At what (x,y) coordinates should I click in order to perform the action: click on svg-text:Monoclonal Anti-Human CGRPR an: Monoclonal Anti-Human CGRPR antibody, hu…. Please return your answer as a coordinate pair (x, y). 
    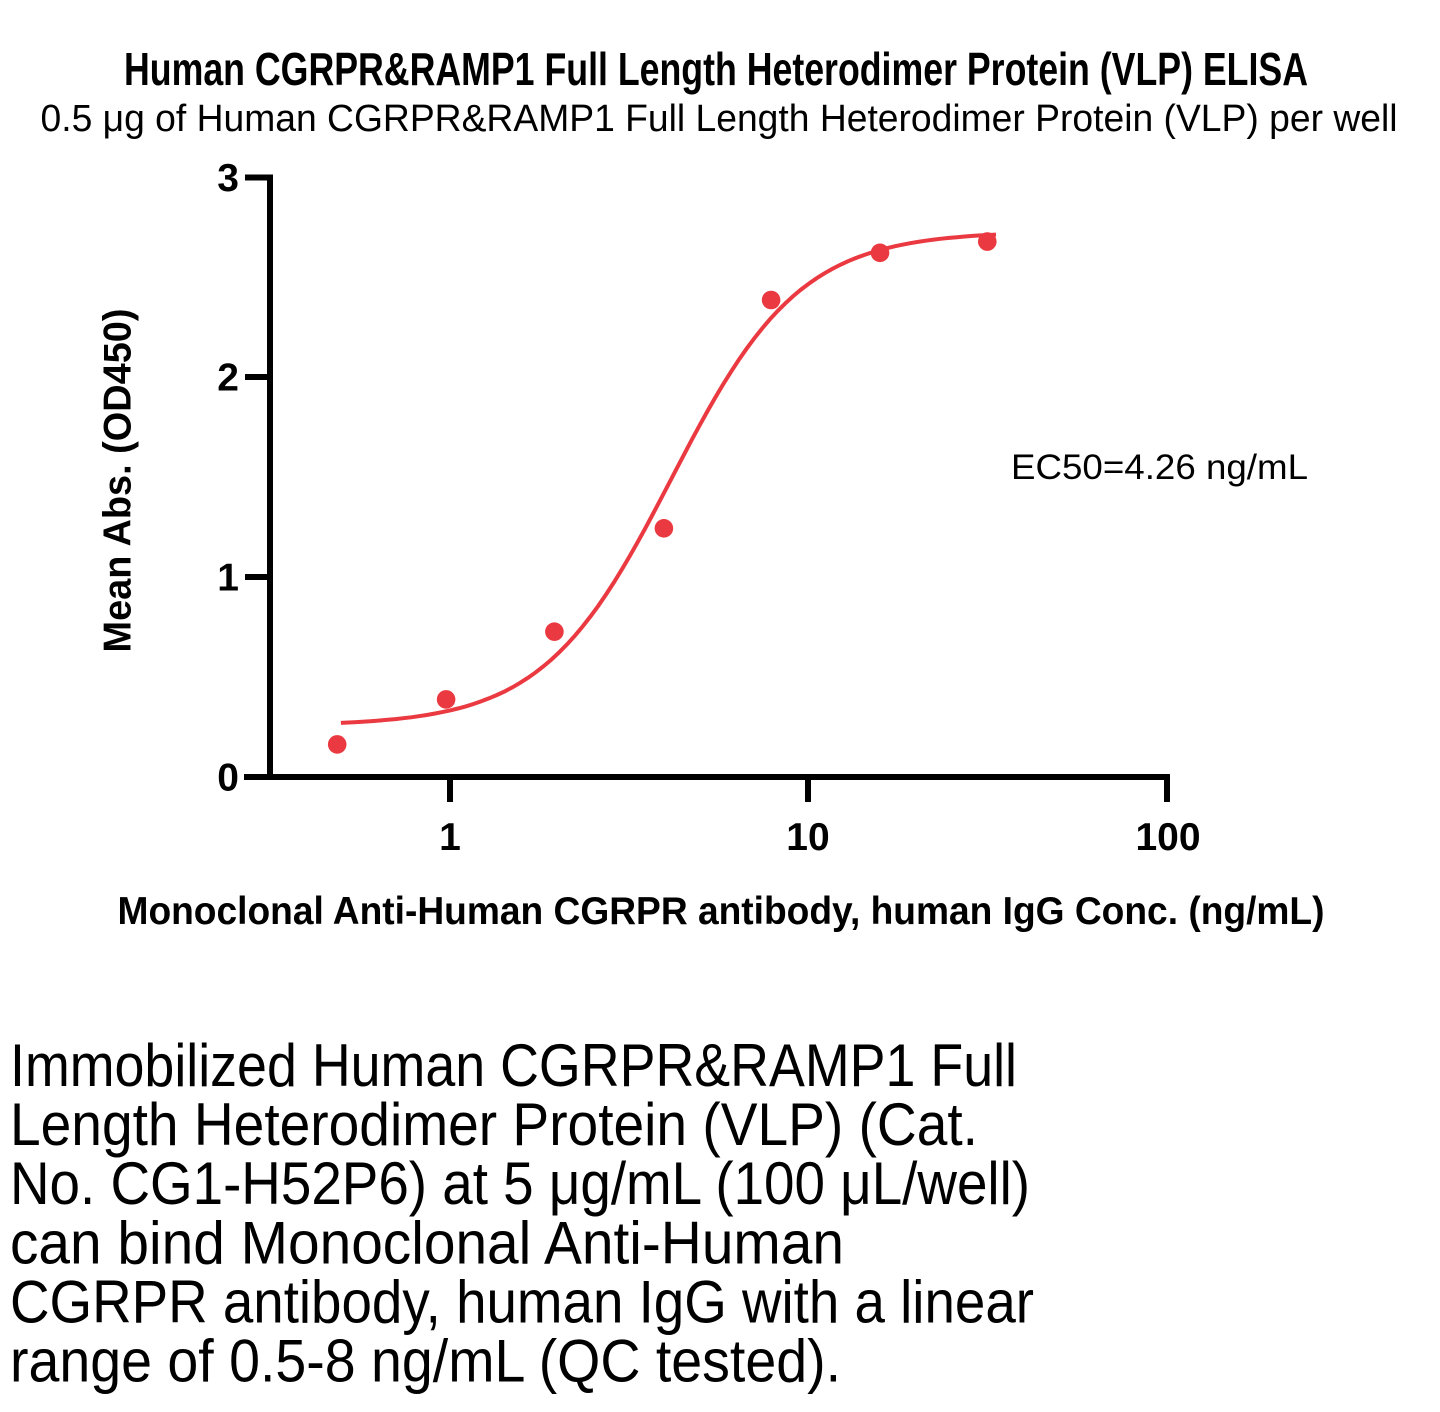
    Looking at the image, I should click on (721, 911).